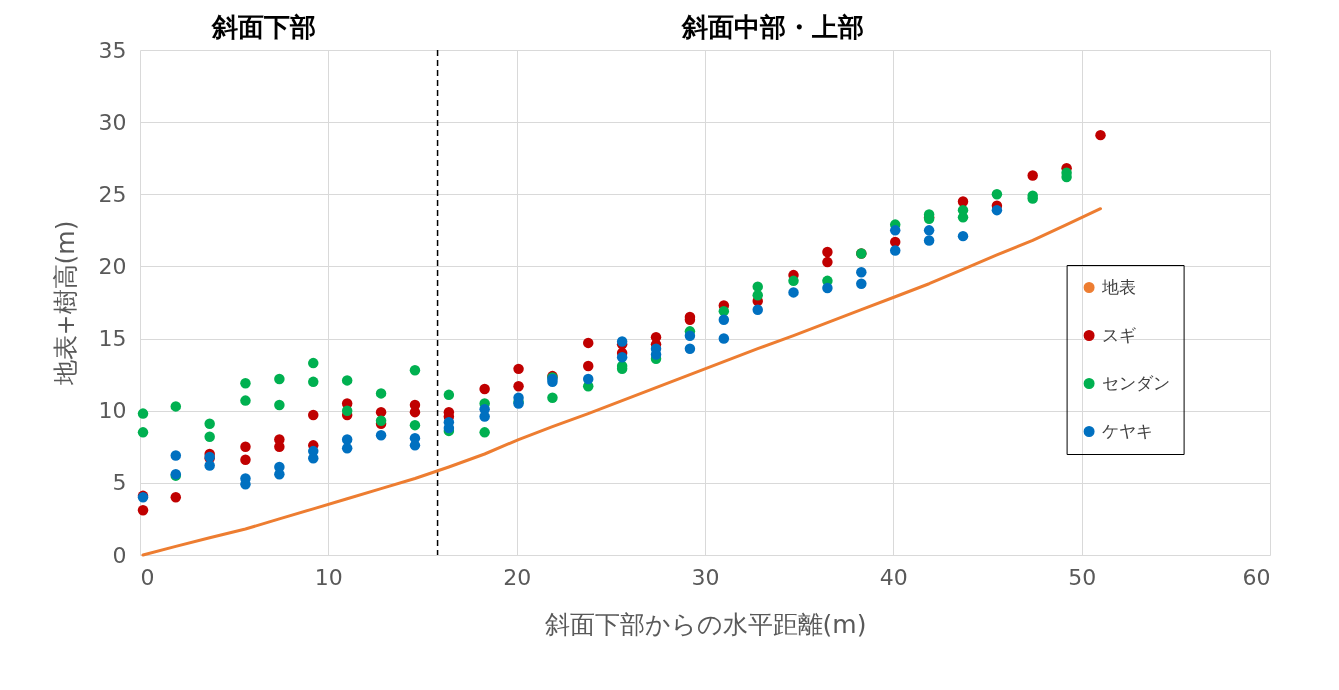 The height and width of the screenshot is (690, 1339). What do you see at coordinates (119, 555) in the screenshot?
I see `y-tick-label: 0` at bounding box center [119, 555].